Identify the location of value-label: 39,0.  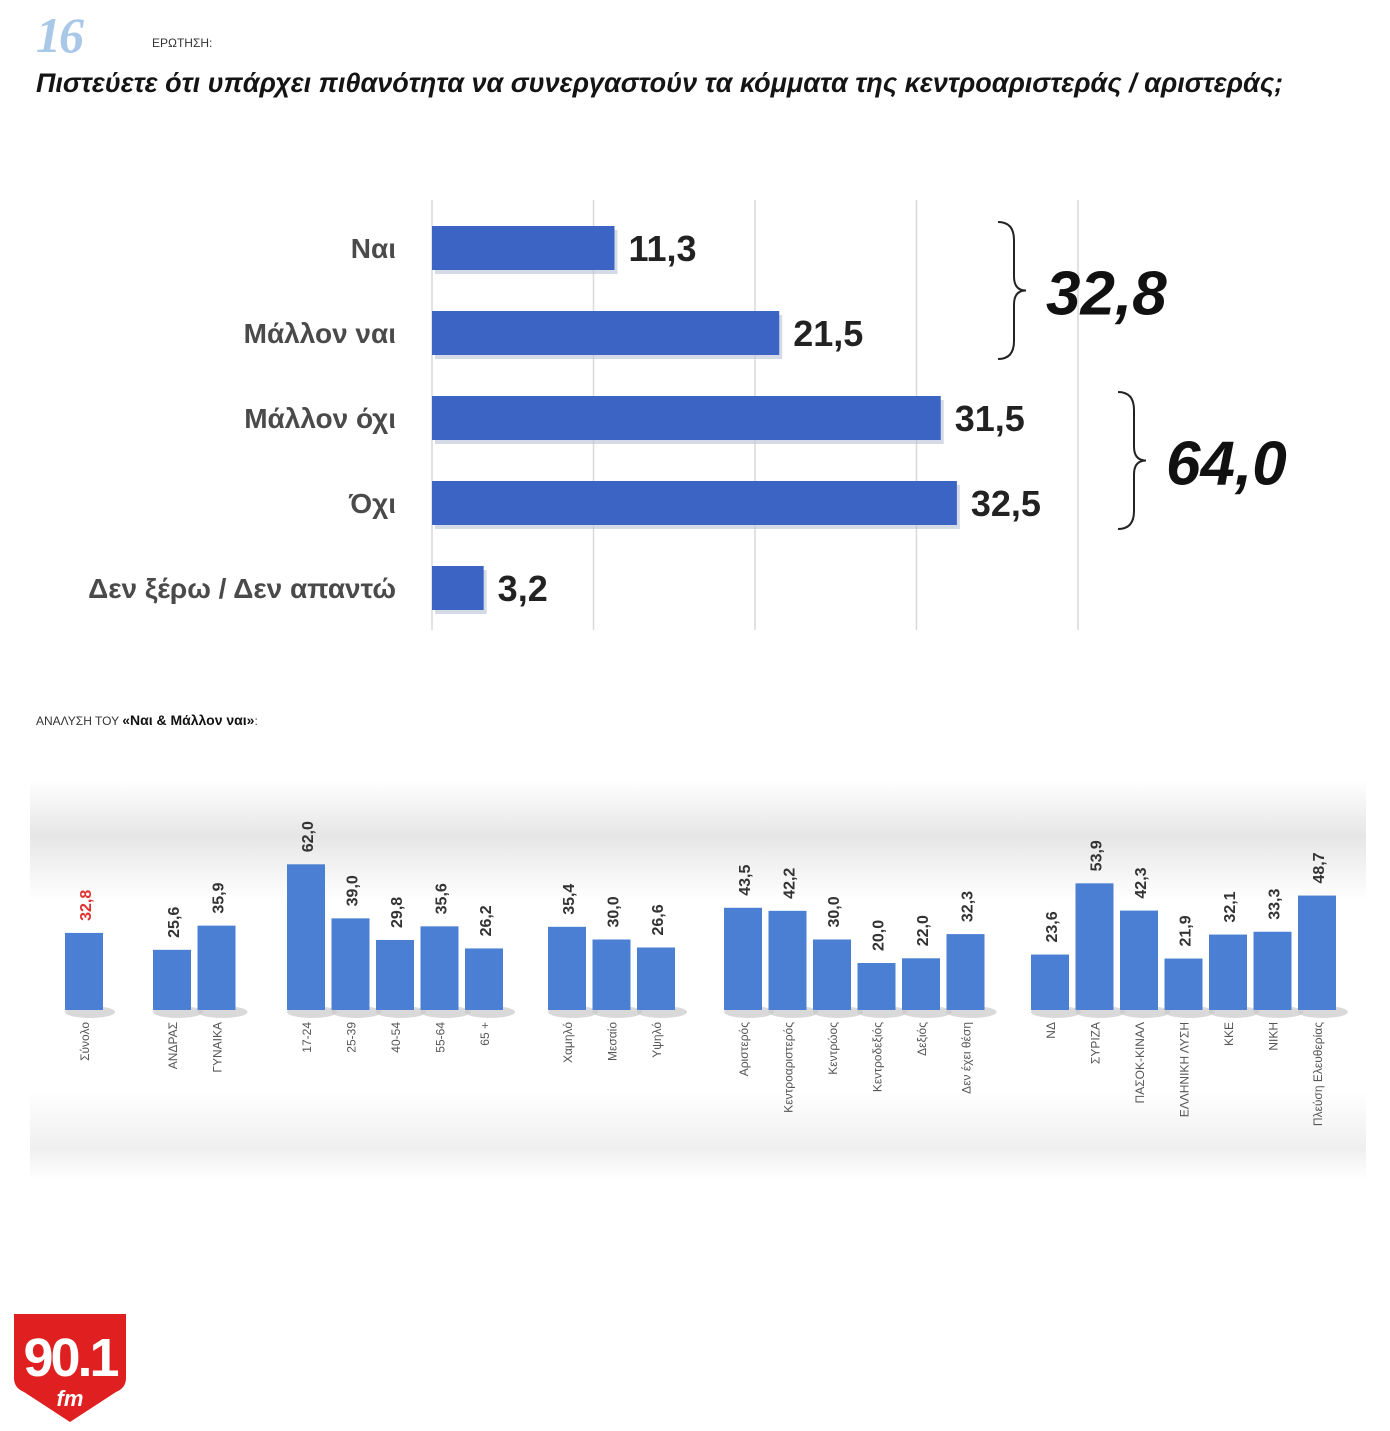
(353, 890).